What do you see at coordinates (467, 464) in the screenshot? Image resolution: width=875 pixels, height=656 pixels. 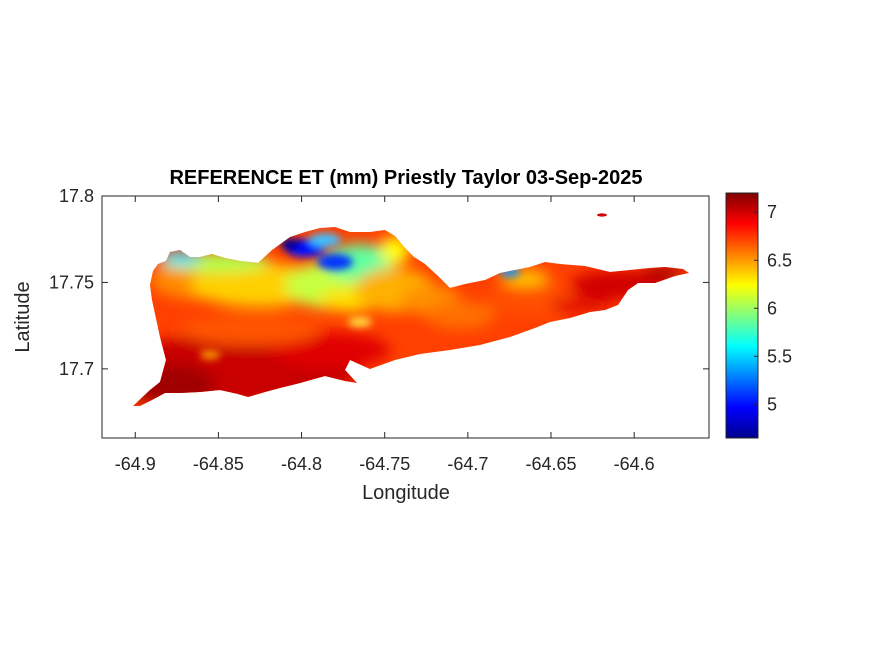 I see `x-tick-label: -64.7` at bounding box center [467, 464].